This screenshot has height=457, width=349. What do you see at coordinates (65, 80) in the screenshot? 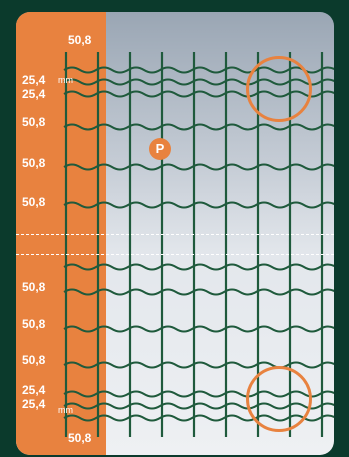
I see `unit-mm-top: mm` at bounding box center [65, 80].